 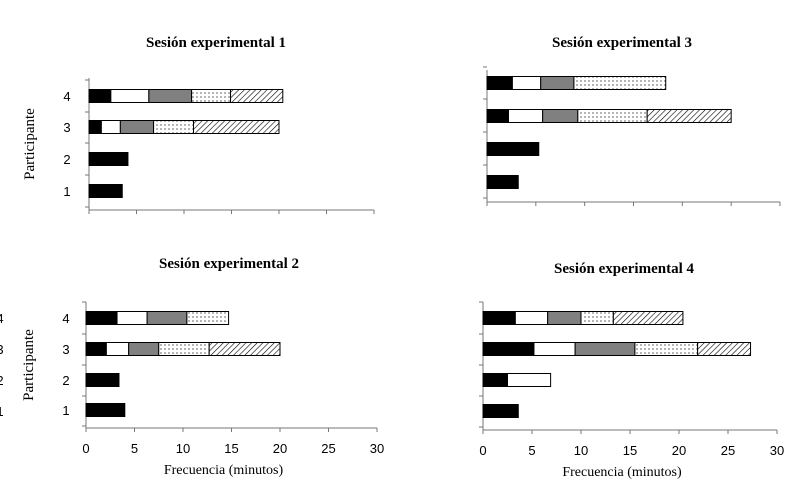 What do you see at coordinates (622, 43) in the screenshot?
I see `chart-title: Sesión experimental 3` at bounding box center [622, 43].